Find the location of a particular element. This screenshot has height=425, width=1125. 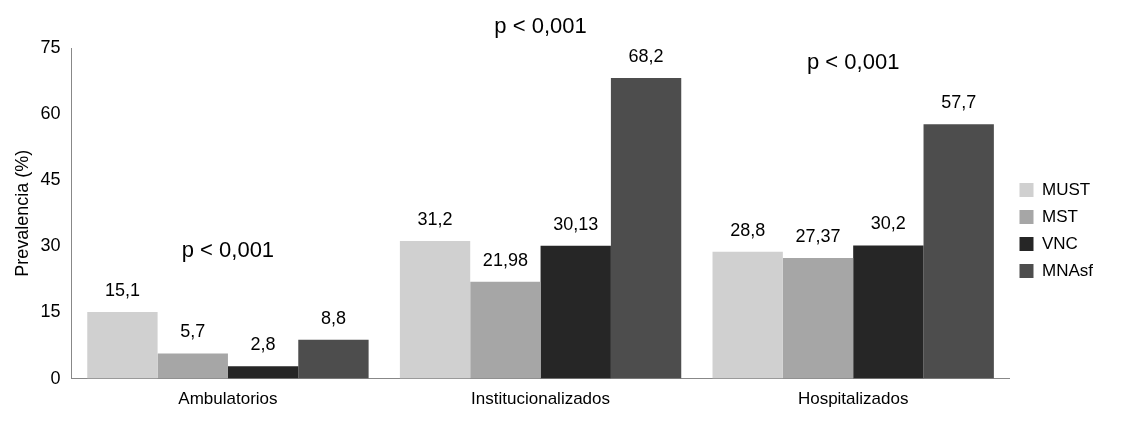

y-tick-label: 60 is located at coordinates (50, 113).